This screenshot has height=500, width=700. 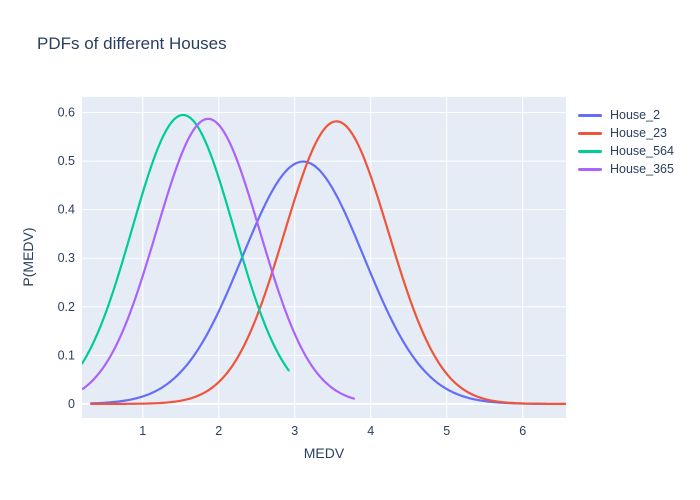 What do you see at coordinates (66, 113) in the screenshot?
I see `y-tick-label: 0.6` at bounding box center [66, 113].